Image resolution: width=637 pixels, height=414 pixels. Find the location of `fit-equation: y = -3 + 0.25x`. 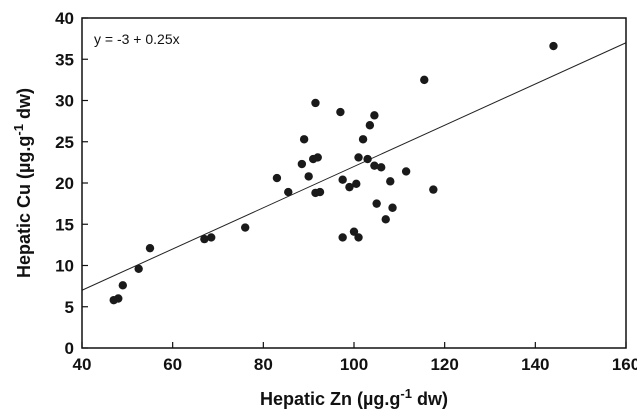

fit-equation: y = -3 + 0.25x is located at coordinates (137, 39).